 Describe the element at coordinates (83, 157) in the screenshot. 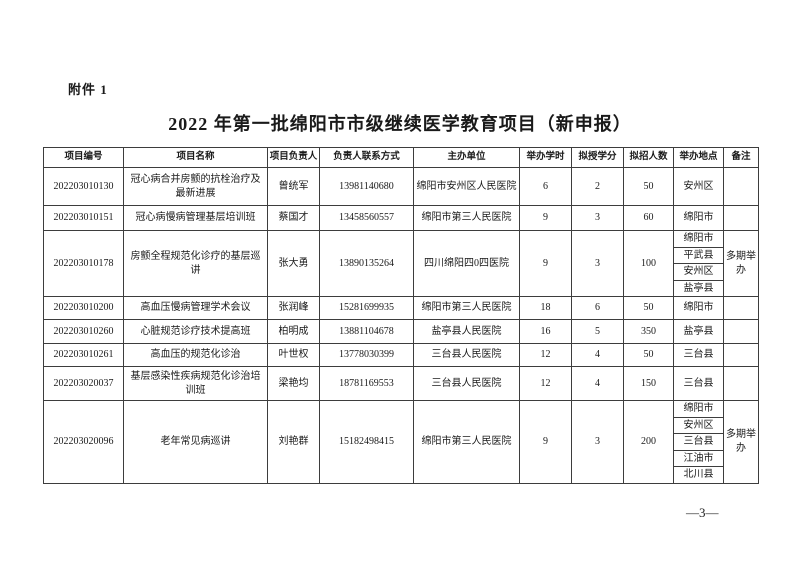

I see `col-header-project-id: 项目编号` at that location.